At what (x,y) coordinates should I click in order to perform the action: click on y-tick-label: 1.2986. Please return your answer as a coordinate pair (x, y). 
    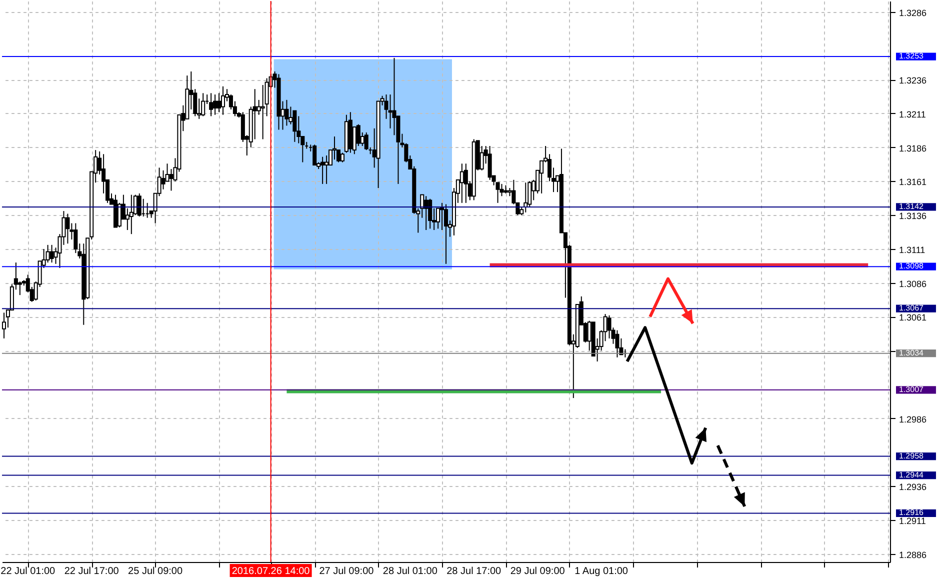
    Looking at the image, I should click on (913, 419).